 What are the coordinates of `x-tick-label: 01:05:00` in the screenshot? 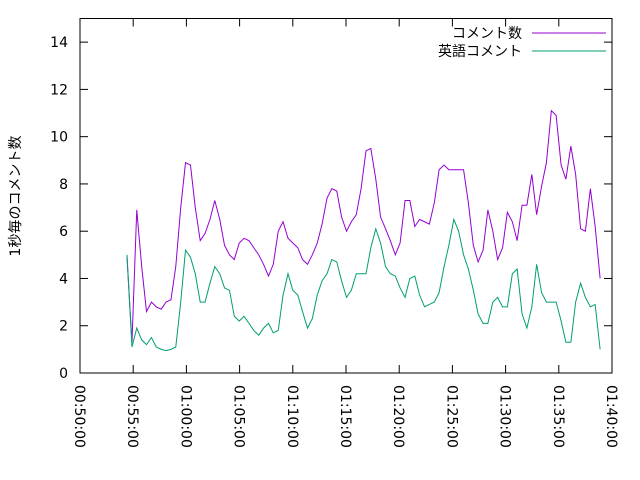 It's located at (239, 416).